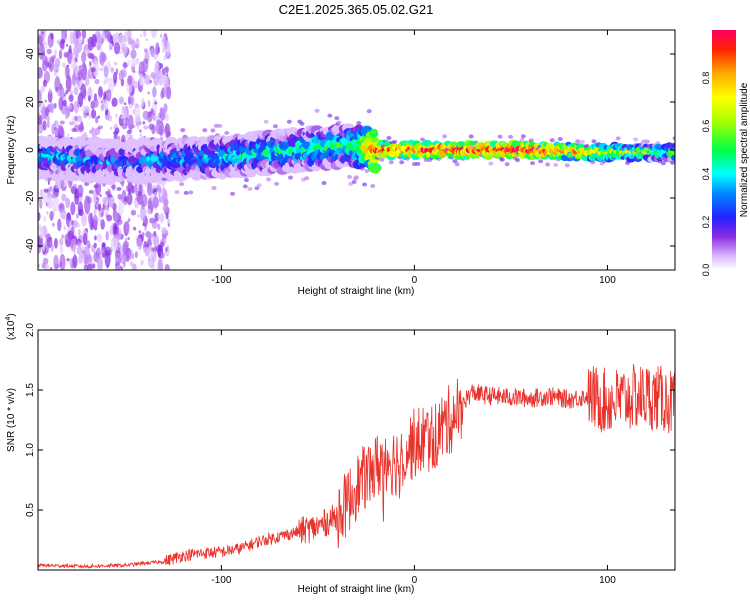  Describe the element at coordinates (415, 580) in the screenshot. I see `x-tick-label: 0` at that location.